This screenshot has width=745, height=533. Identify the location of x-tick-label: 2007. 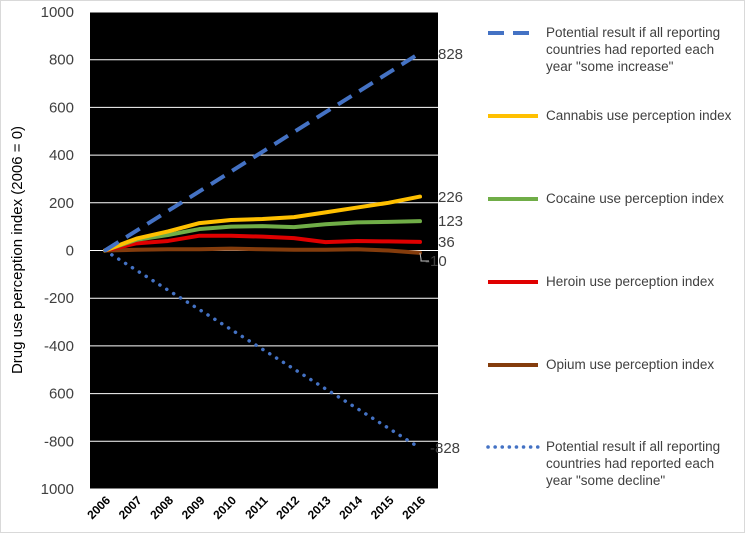
(130, 507).